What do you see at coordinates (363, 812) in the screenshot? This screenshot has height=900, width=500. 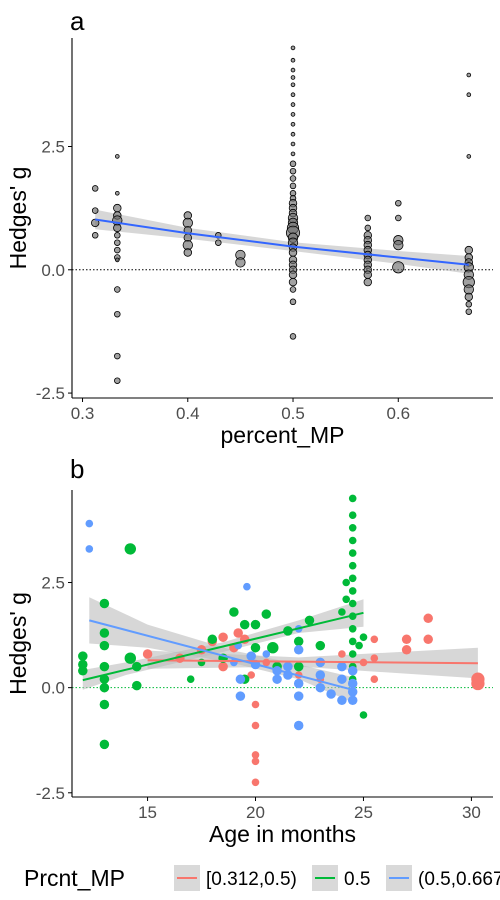 I see `x-tick-label: 25` at bounding box center [363, 812].